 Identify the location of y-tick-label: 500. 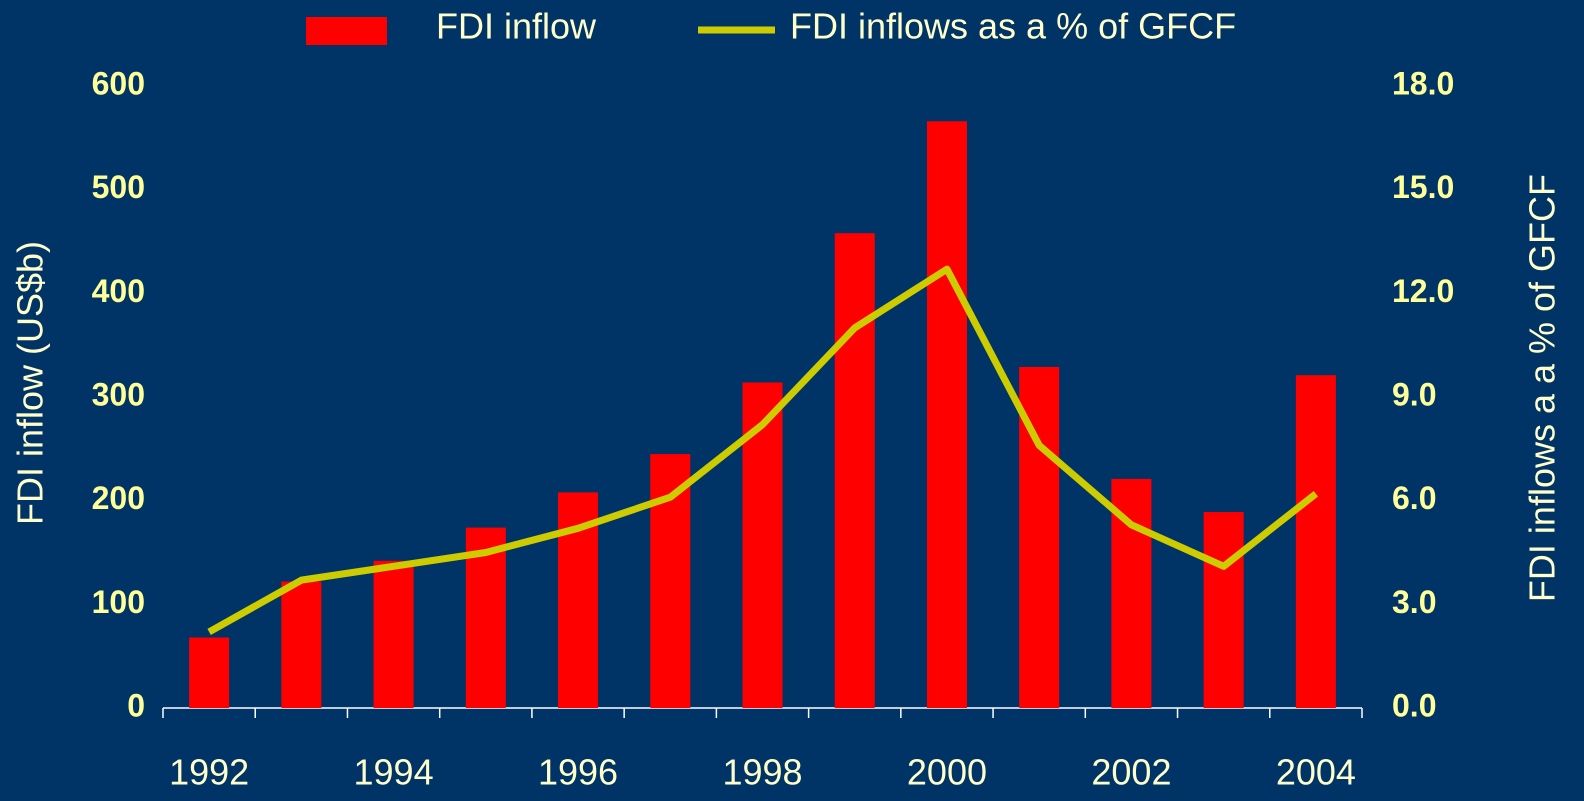
(118, 187).